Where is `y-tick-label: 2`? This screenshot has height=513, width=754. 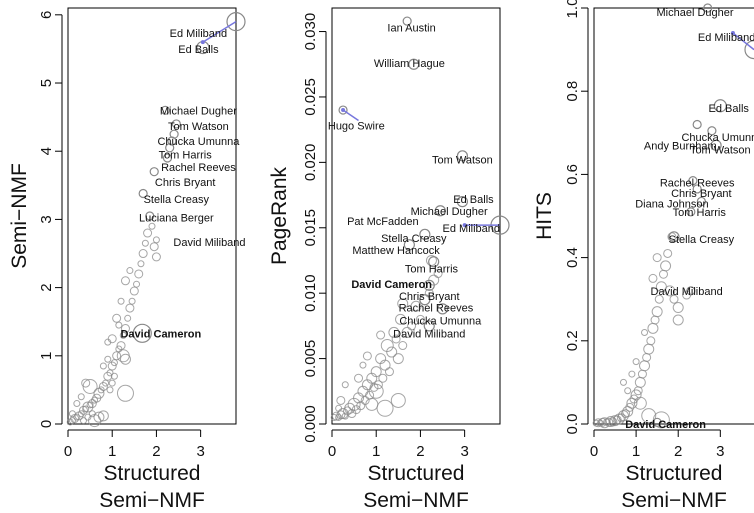
y-tick-label: 2 is located at coordinates (46, 287).